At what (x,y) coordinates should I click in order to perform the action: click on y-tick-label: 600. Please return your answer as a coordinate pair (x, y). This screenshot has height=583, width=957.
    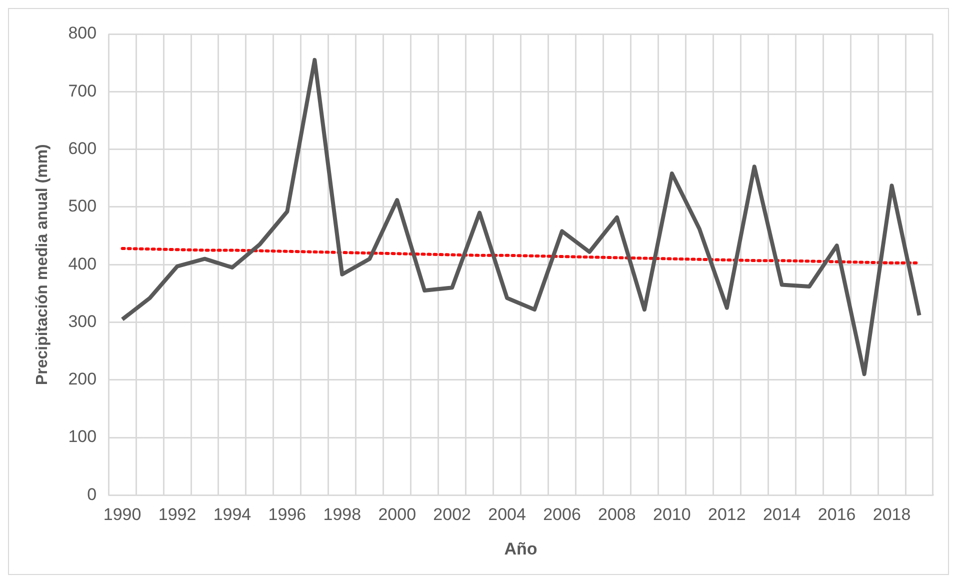
    Looking at the image, I should click on (82, 148).